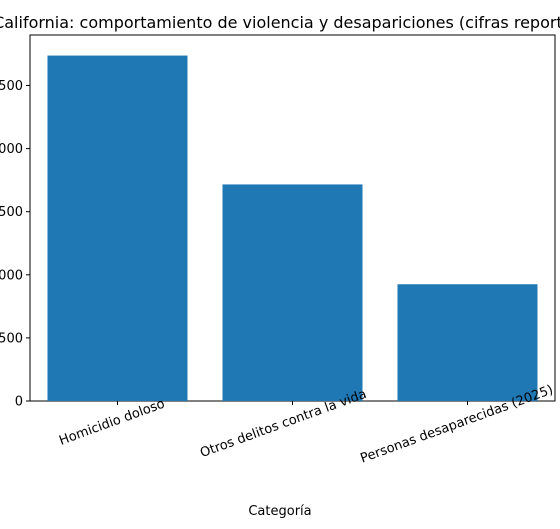 The width and height of the screenshot is (560, 529). What do you see at coordinates (19, 402) in the screenshot?
I see `y-tick-label: 0` at bounding box center [19, 402].